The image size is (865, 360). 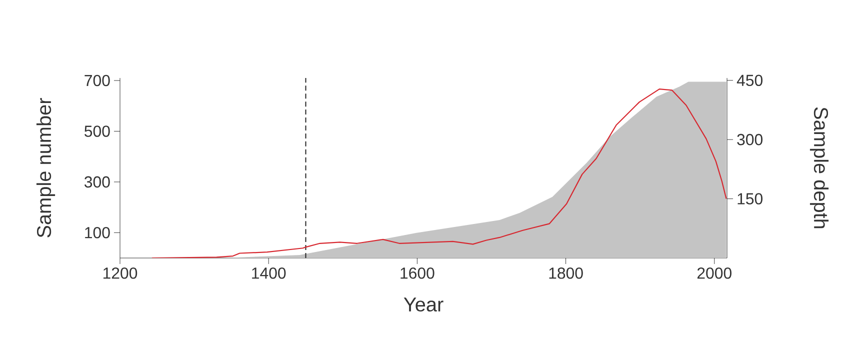 What do you see at coordinates (46, 168) in the screenshot?
I see `y-axis-title: Sample number` at bounding box center [46, 168].